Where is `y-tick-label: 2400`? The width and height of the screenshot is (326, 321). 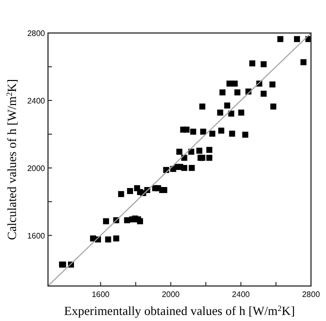
y-tick-label: 2400 is located at coordinates (36, 101).